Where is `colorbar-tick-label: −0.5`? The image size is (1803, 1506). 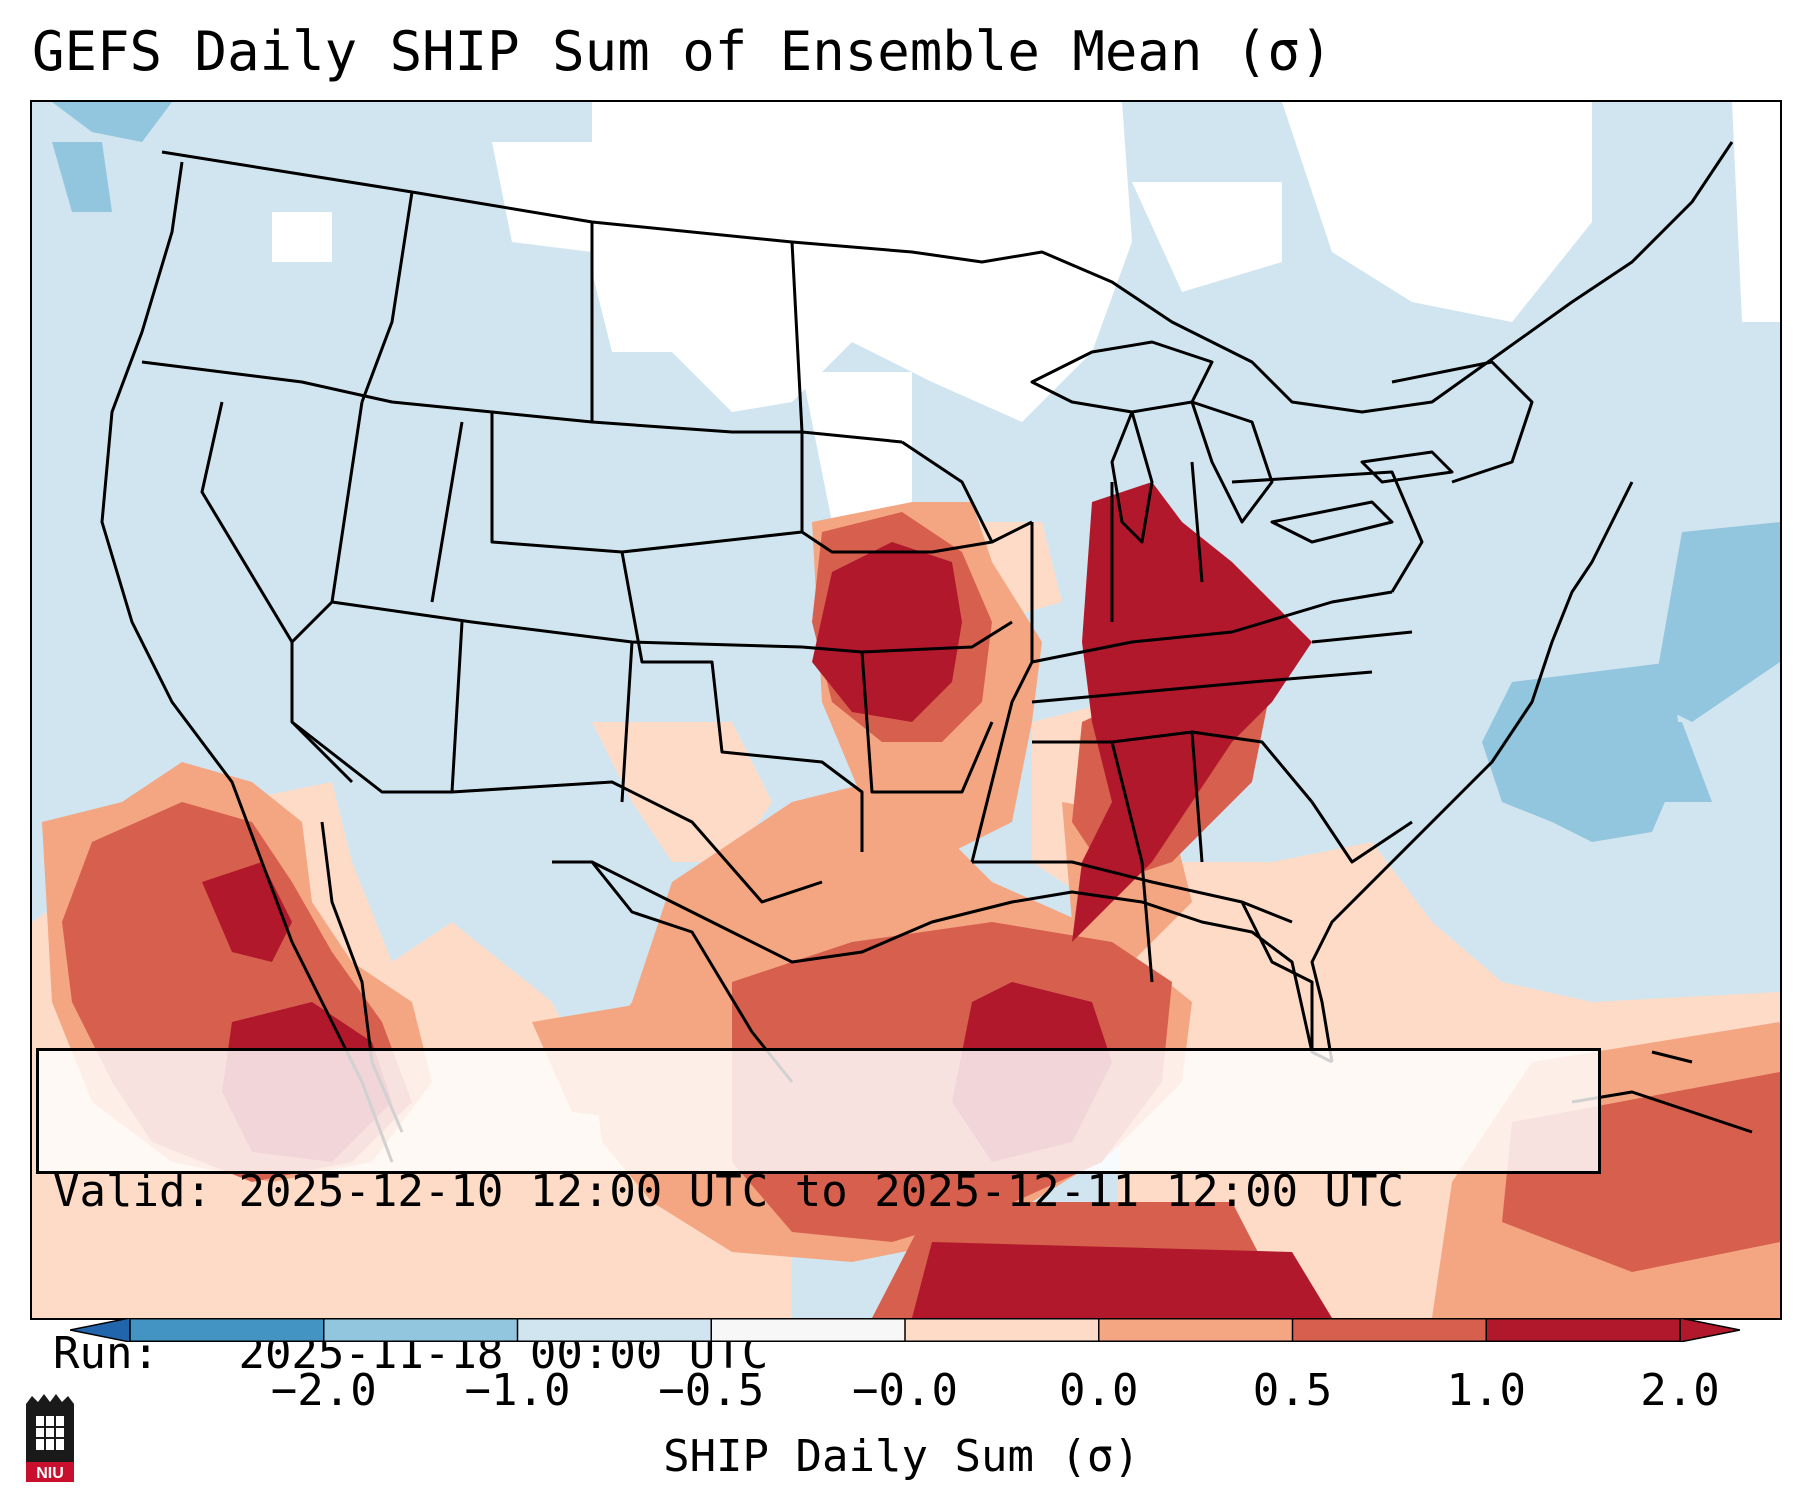
colorbar-tick-label: −0.5 is located at coordinates (711, 1390).